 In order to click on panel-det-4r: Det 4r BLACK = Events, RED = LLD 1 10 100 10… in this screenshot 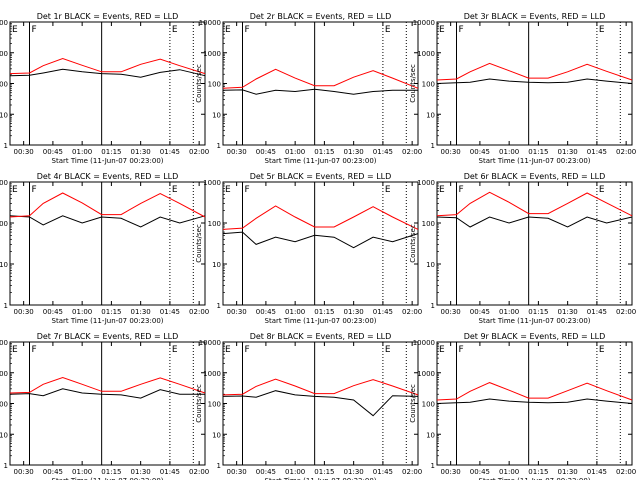, I will do `click(104, 248)`.